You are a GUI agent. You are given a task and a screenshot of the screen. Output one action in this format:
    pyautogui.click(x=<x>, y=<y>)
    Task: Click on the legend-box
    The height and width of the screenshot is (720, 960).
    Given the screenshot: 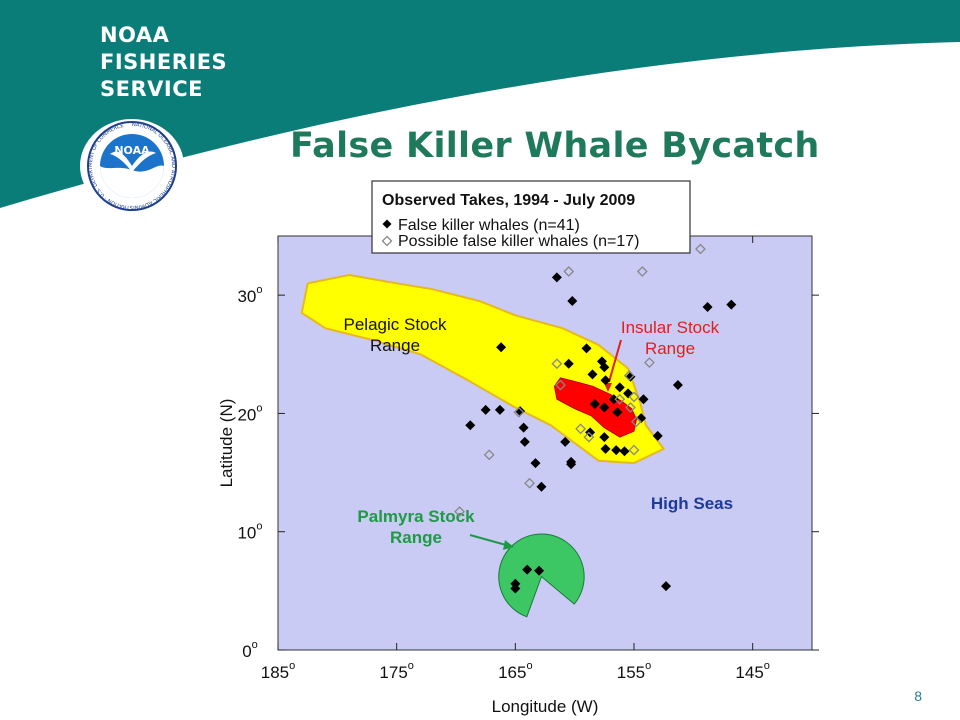 What is the action you would take?
    pyautogui.click(x=531, y=217)
    